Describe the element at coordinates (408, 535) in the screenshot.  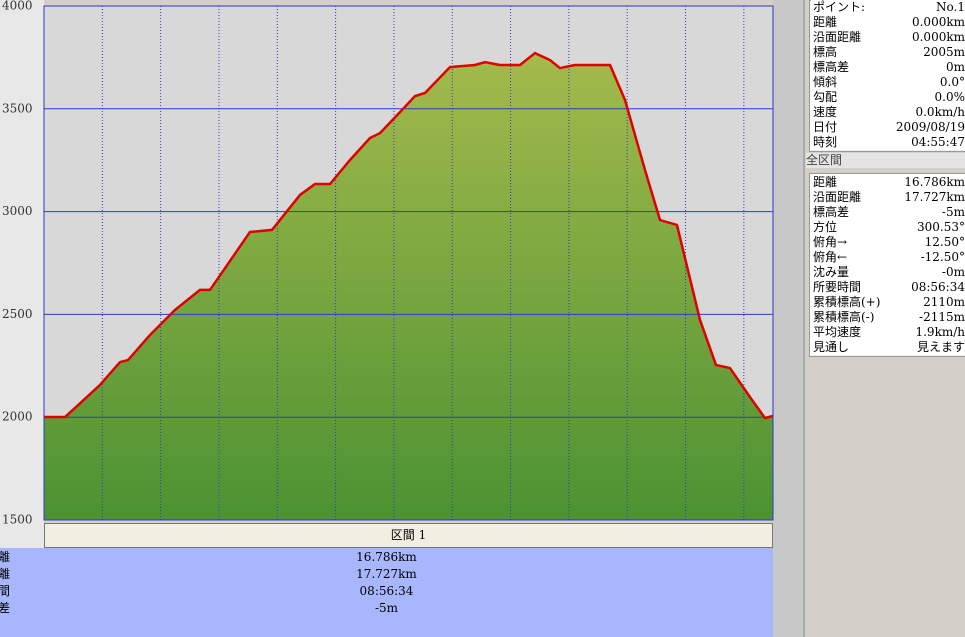
I see `section-header: 区間 1` at that location.